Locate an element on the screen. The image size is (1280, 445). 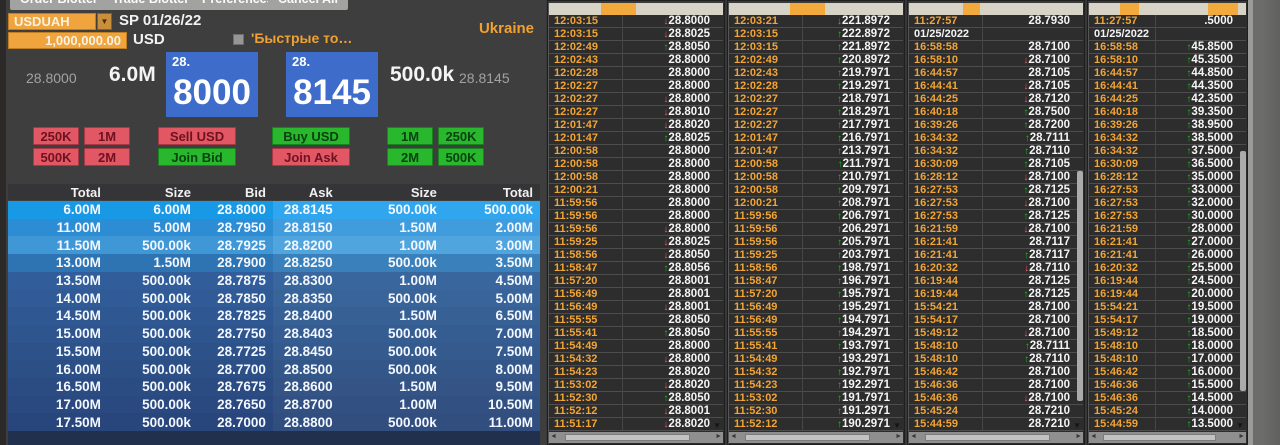
ticker-row: 12:02:43 28.8000 is located at coordinates (636, 60).